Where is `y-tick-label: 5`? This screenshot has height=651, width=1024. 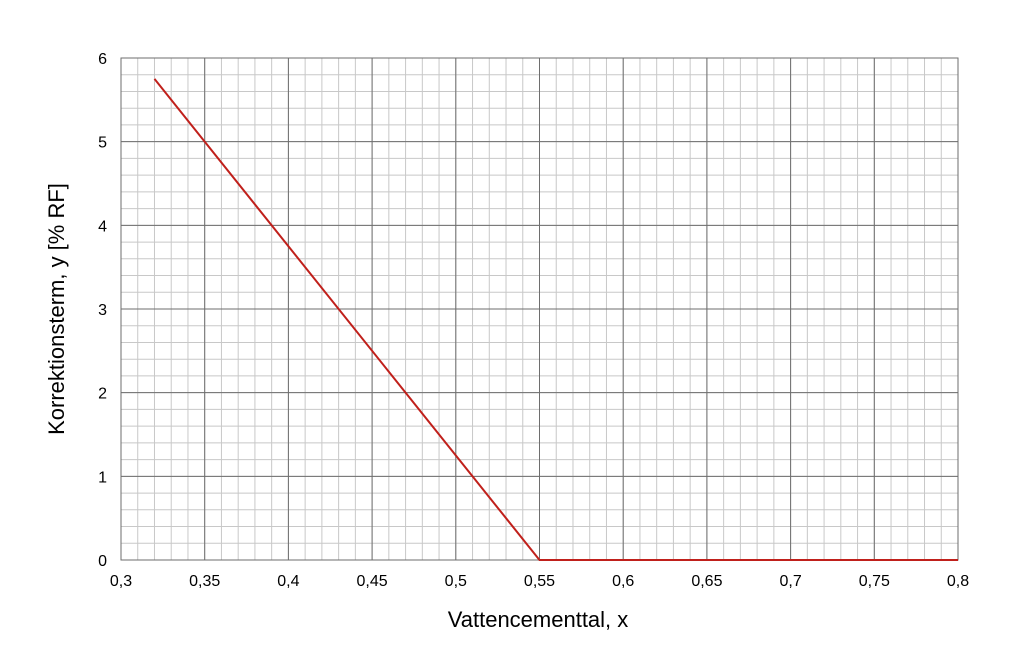
y-tick-label: 5 is located at coordinates (102, 143).